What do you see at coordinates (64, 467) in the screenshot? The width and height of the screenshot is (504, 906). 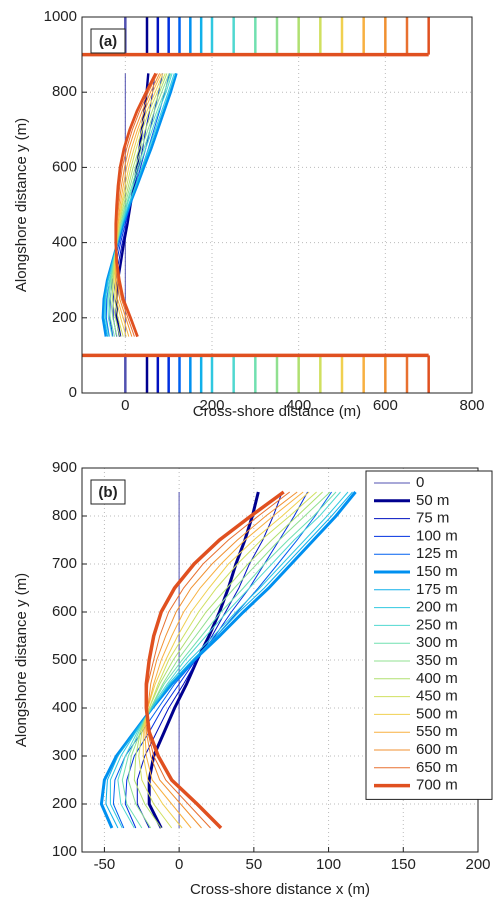 I see `y-tick-label: 900` at bounding box center [64, 467].